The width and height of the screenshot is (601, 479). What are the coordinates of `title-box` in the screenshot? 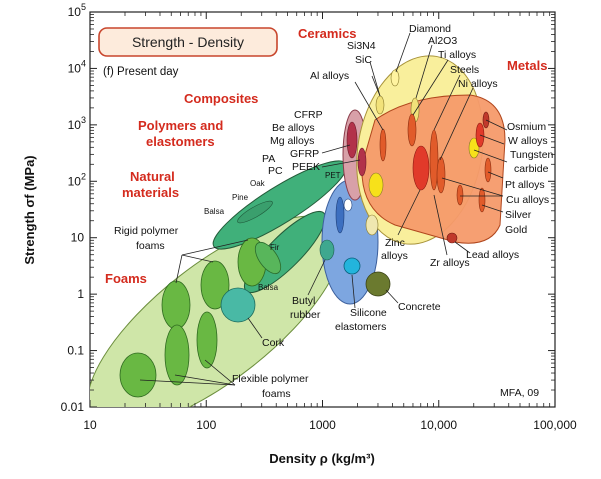 It's located at (188, 42).